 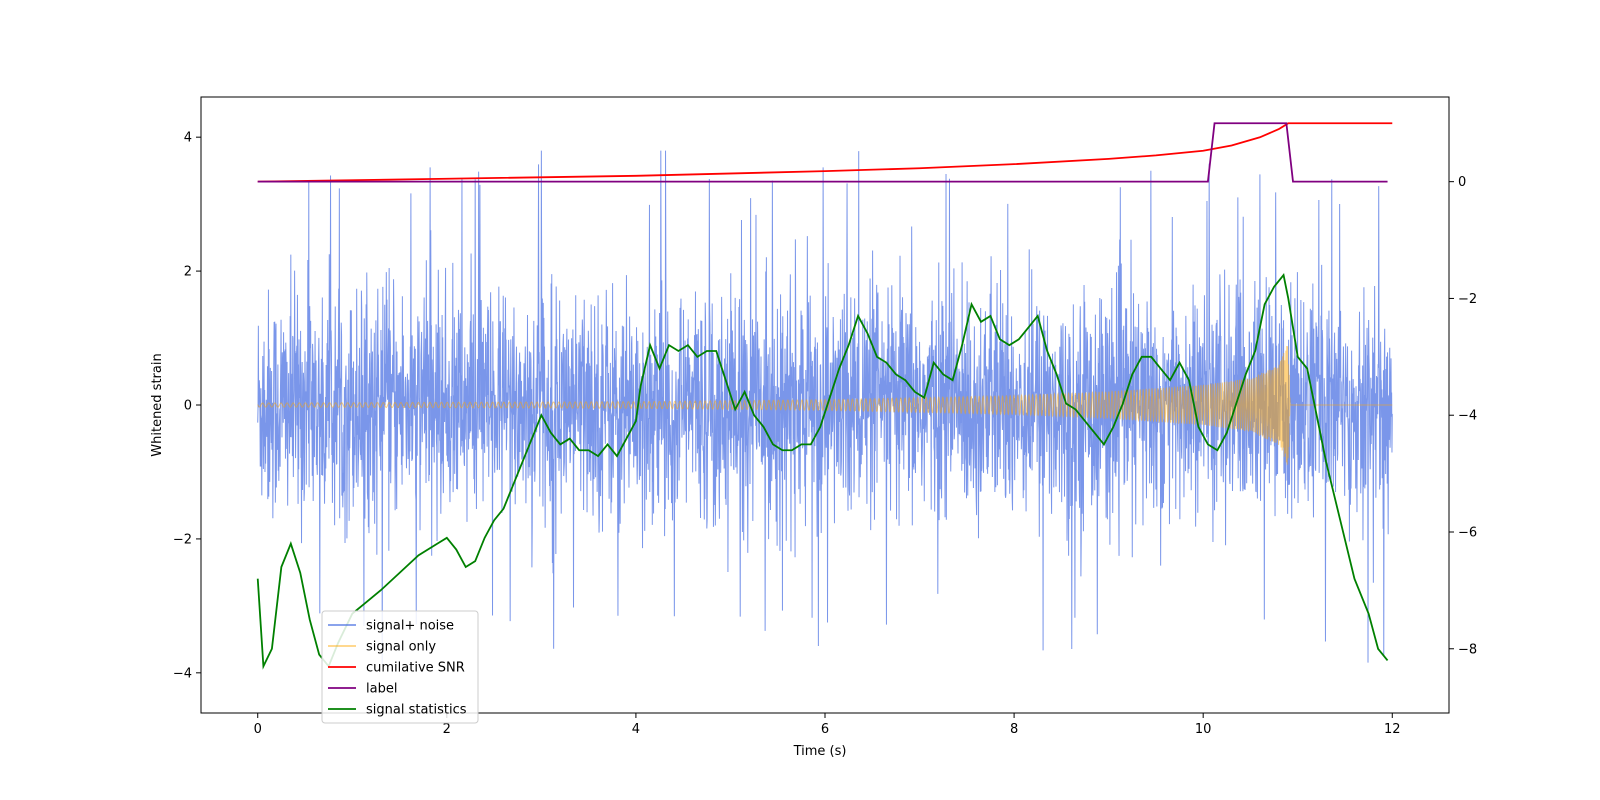 What do you see at coordinates (182, 673) in the screenshot?
I see `y-tick-label-left: −4` at bounding box center [182, 673].